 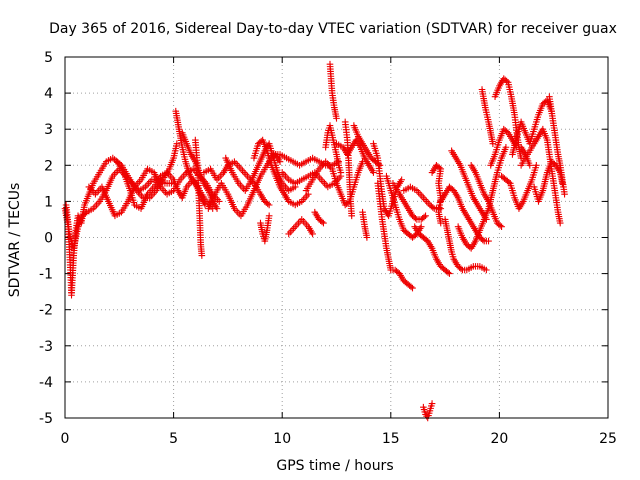 What do you see at coordinates (65, 439) in the screenshot?
I see `x-tick-label: 0` at bounding box center [65, 439].